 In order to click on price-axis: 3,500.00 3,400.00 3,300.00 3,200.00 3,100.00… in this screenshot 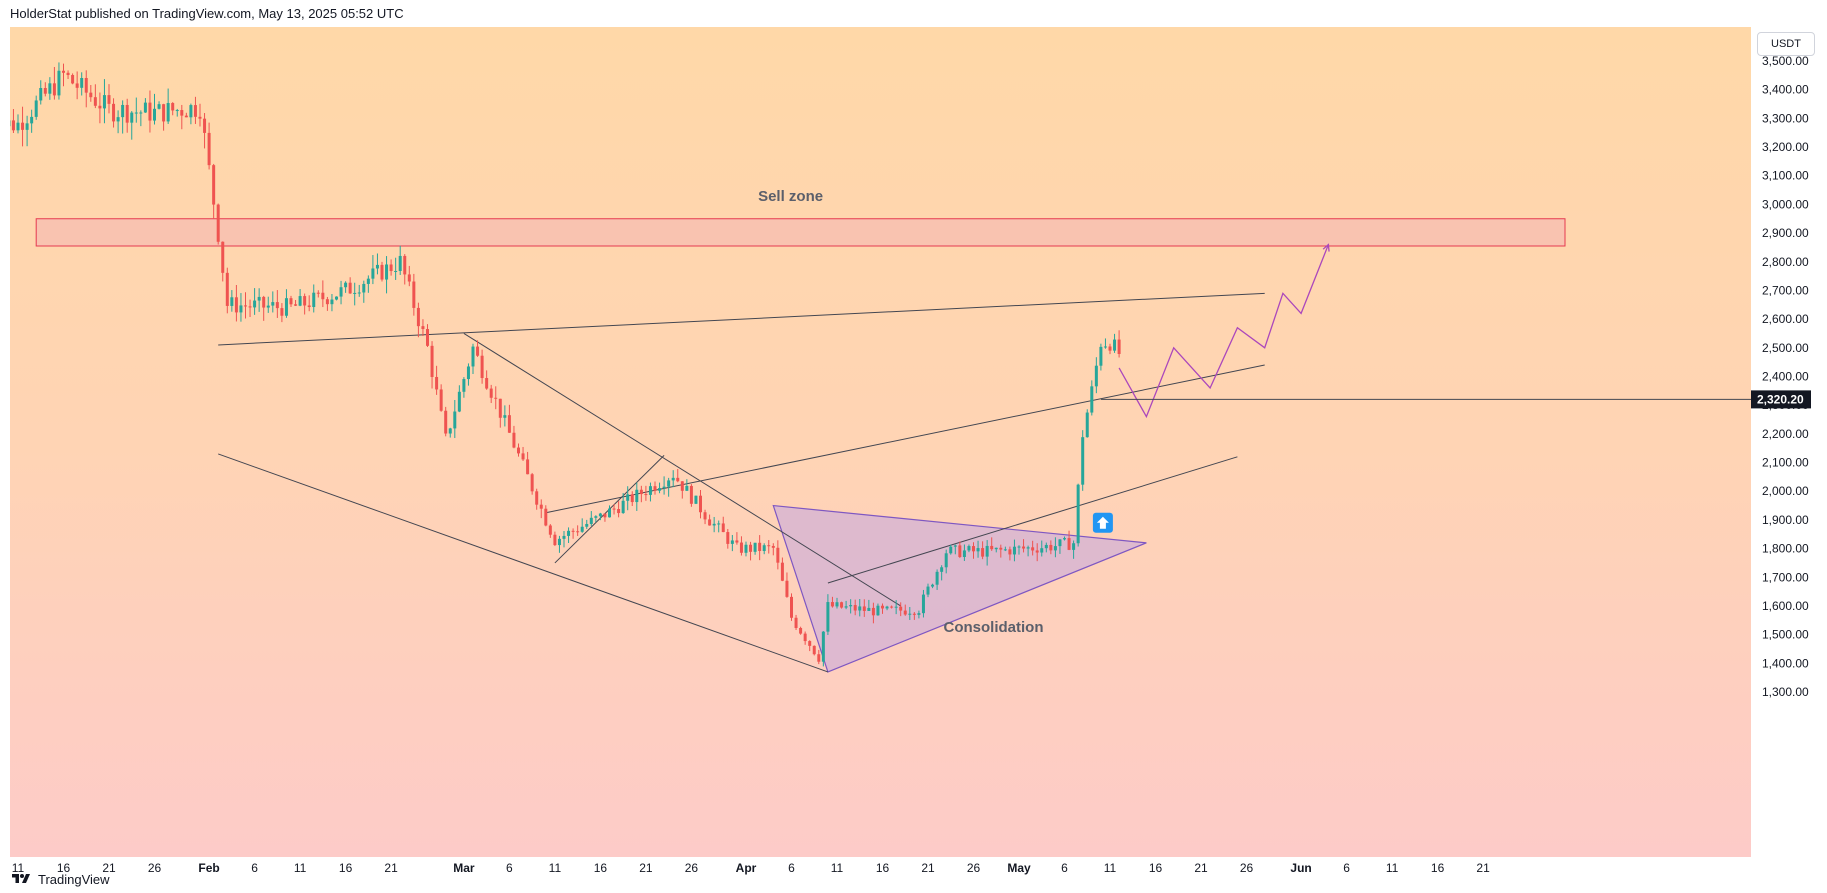, I will do `click(1789, 442)`.